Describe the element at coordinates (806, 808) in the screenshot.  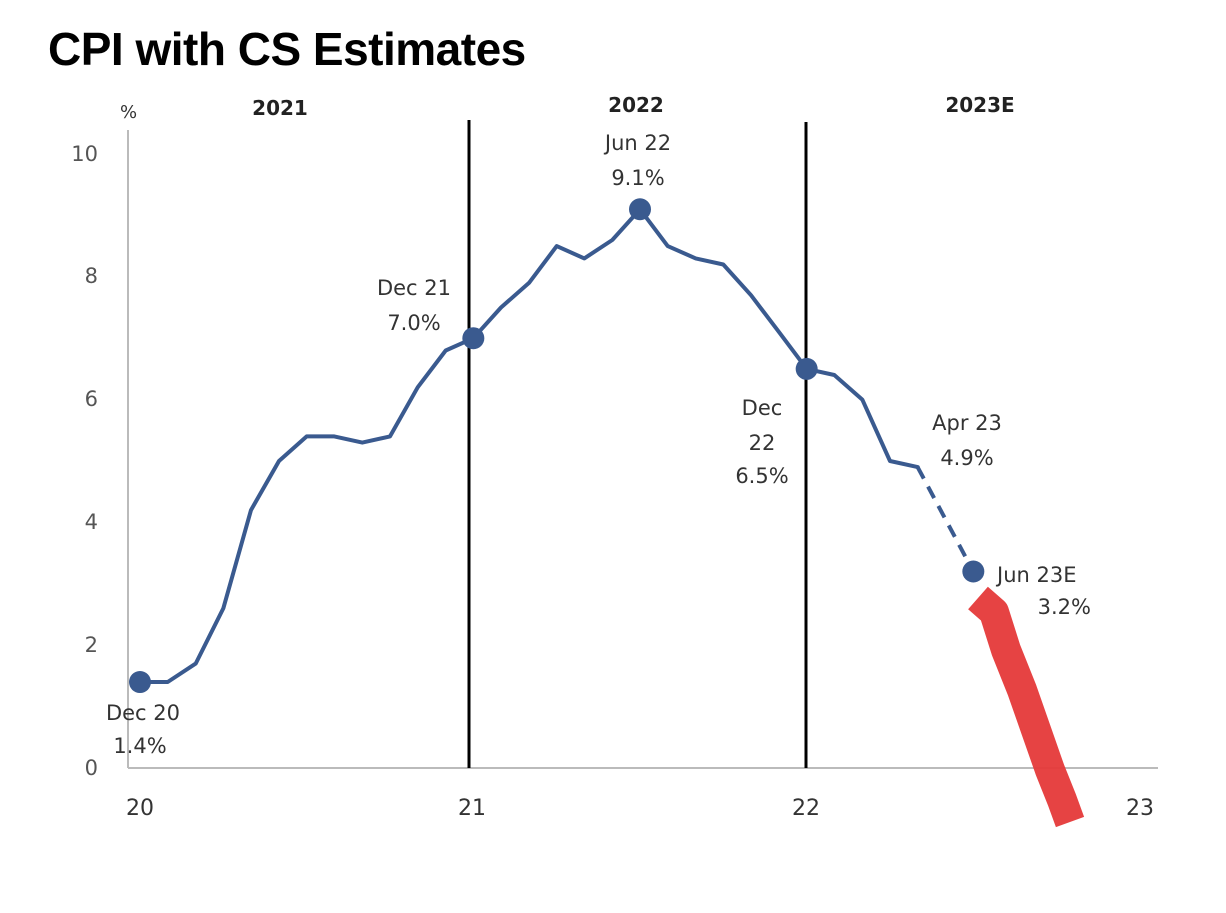
I see `x-tick-22: 22` at that location.